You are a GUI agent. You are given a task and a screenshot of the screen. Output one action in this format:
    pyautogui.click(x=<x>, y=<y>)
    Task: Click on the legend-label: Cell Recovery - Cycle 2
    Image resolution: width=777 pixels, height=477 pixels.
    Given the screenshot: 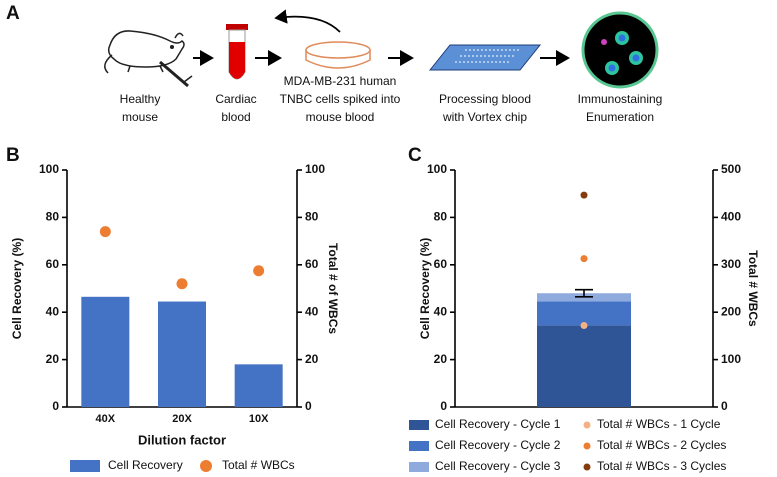 What is the action you would take?
    pyautogui.click(x=498, y=445)
    